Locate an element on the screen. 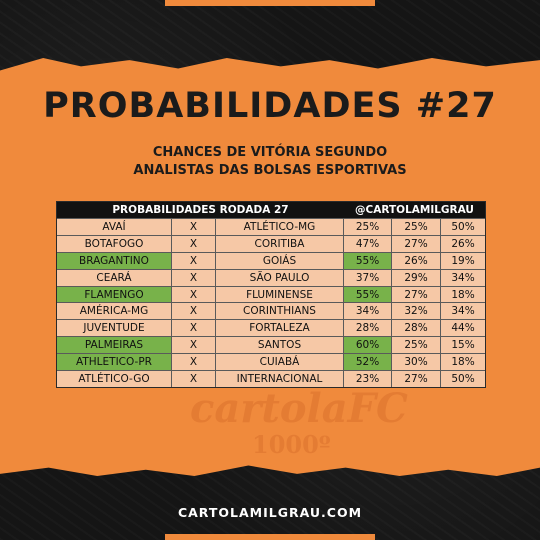  table-row: AVAÍ X ATLÉTICO-MG 25% 25% 50% is located at coordinates (271, 226).